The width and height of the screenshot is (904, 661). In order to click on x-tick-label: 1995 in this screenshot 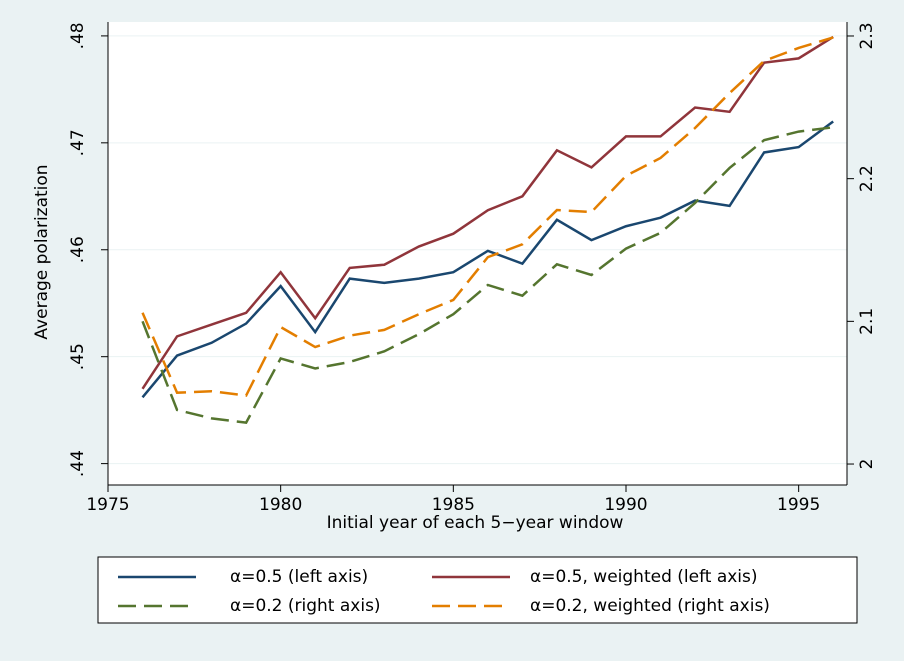, I will do `click(798, 505)`.